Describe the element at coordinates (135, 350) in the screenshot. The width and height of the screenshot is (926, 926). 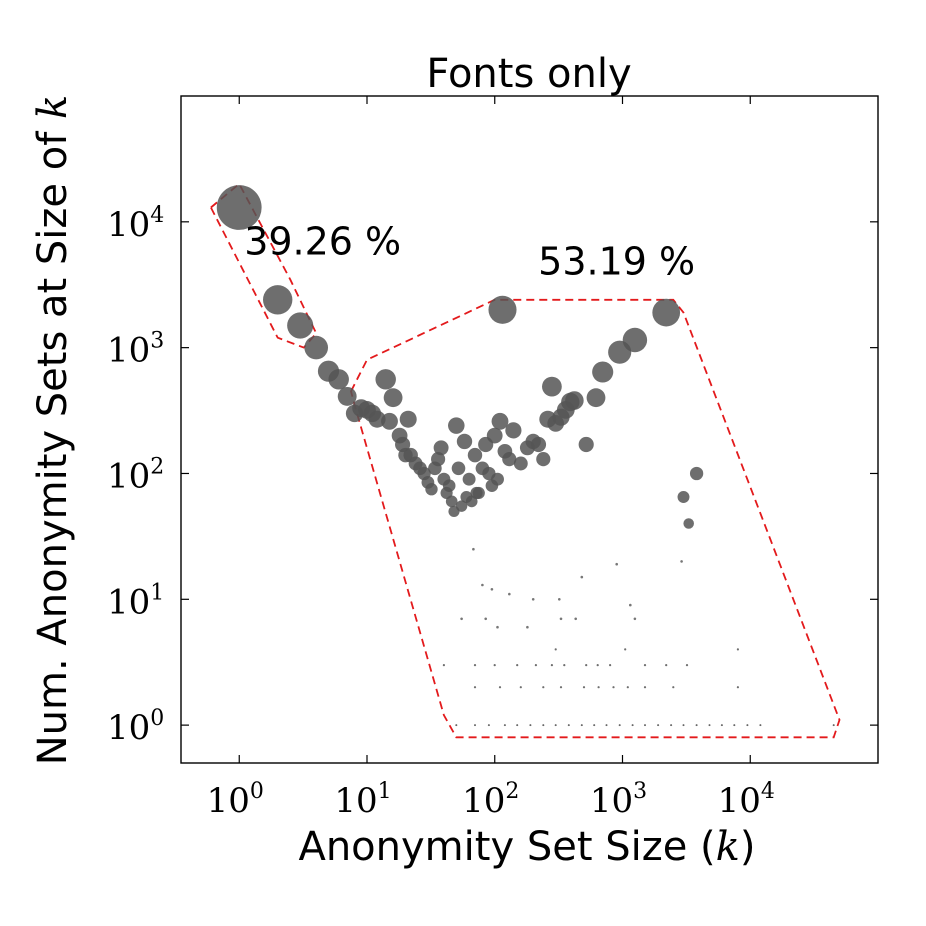
I see `y-tick-label: 103` at that location.